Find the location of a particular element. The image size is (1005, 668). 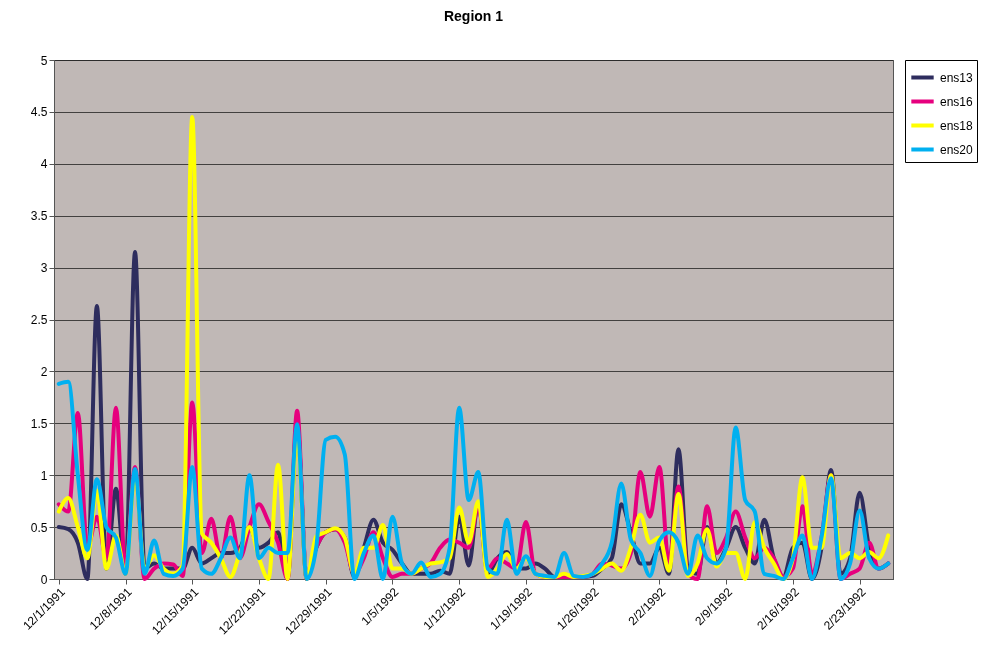

y-tick-label: 4.5 is located at coordinates (39, 112).